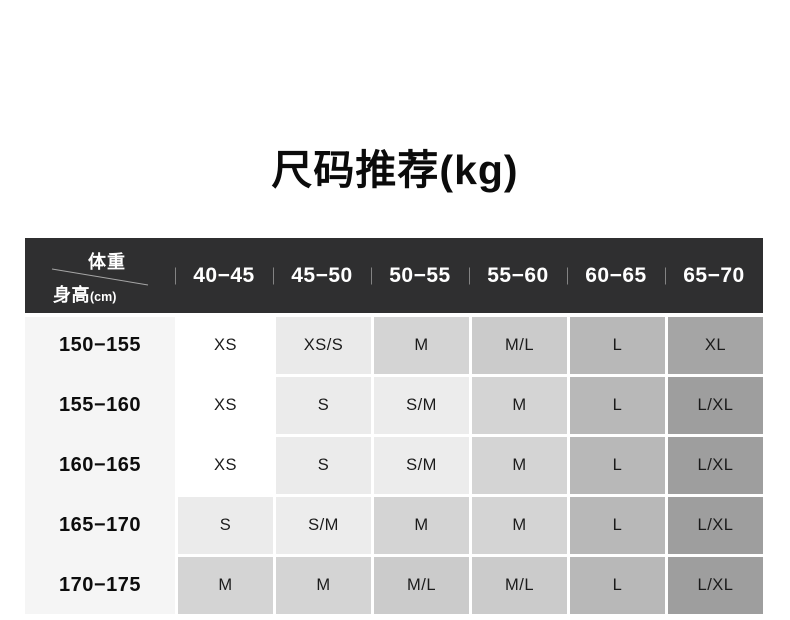  I want to click on corner-height-label: 身高(cm), so click(84, 294).